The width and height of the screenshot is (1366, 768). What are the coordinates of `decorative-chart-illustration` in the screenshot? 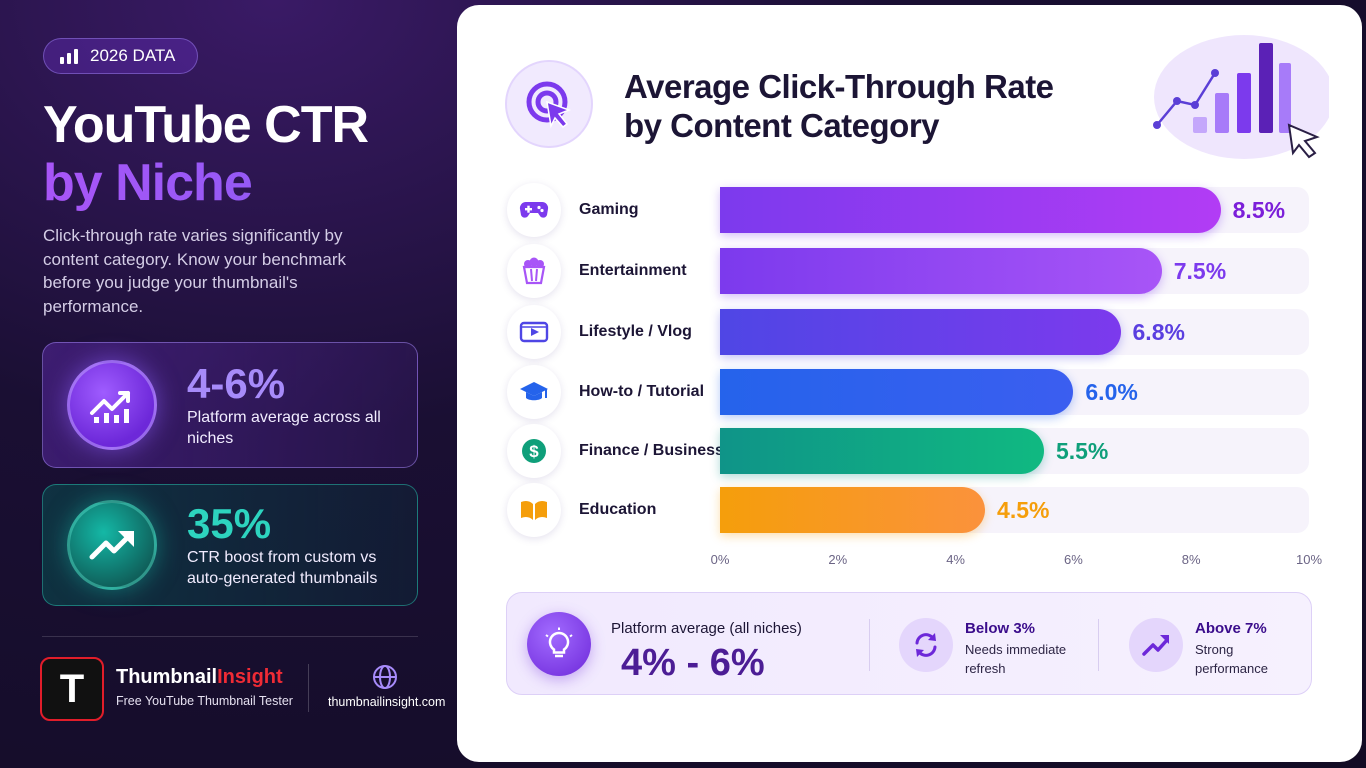 It's located at (1241, 97).